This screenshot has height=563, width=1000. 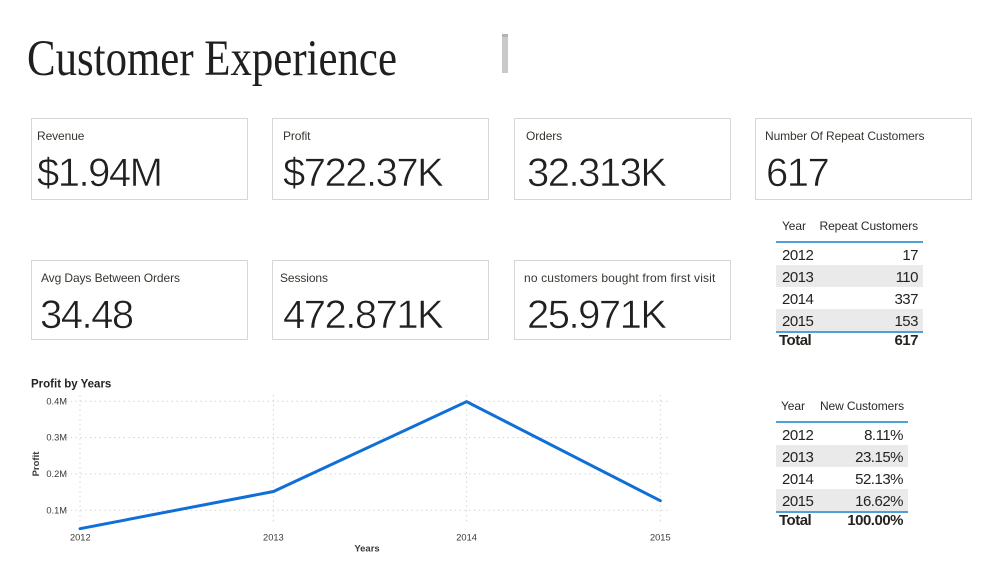 What do you see at coordinates (80, 538) in the screenshot?
I see `svg-text: 2012` at bounding box center [80, 538].